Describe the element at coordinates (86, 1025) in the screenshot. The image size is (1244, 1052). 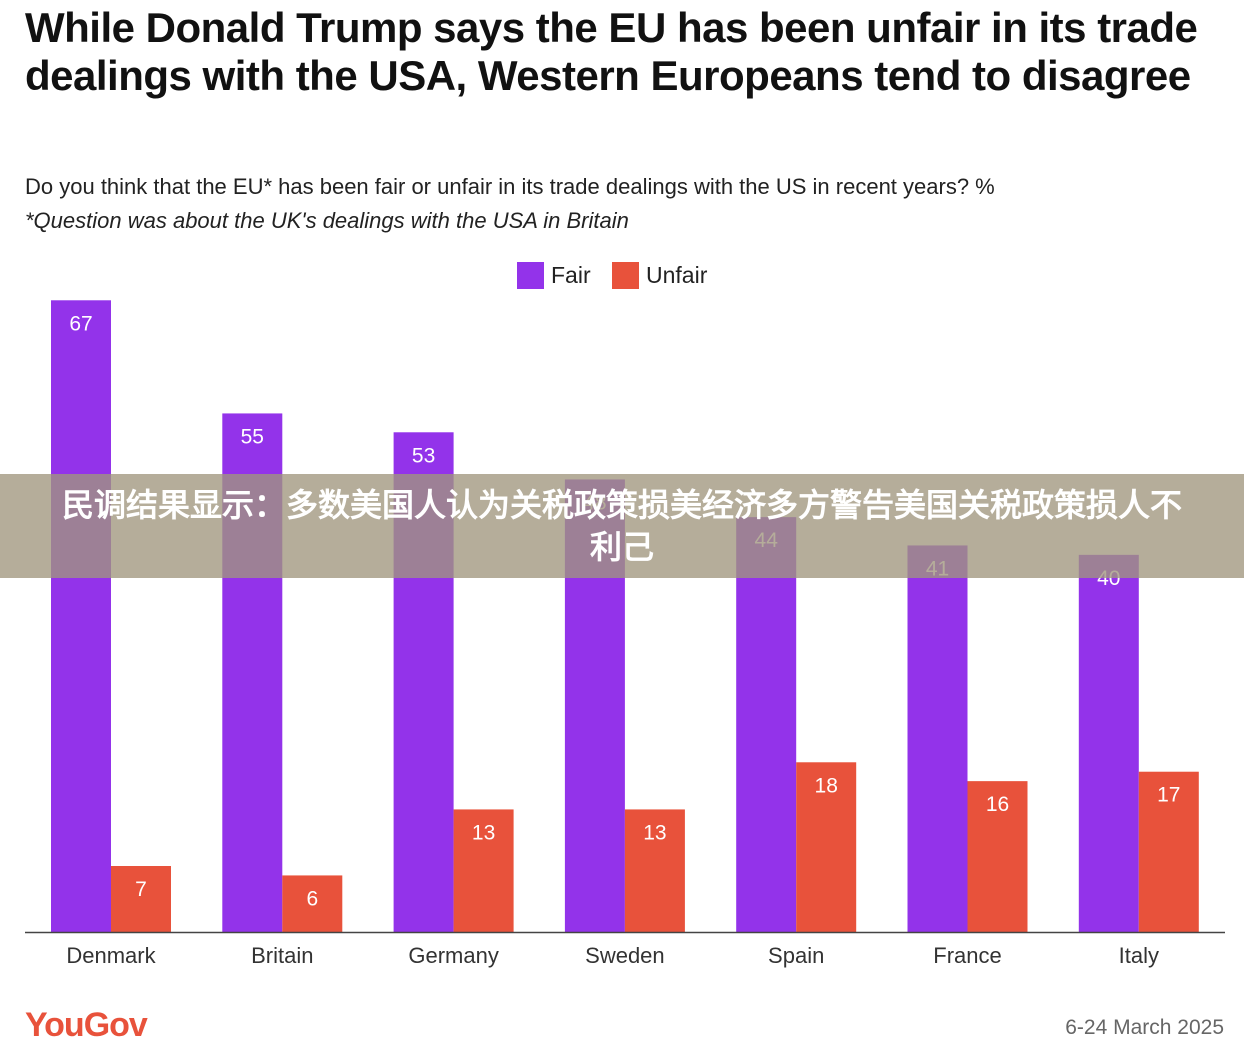
I see `yougov-logo: YouGov` at that location.